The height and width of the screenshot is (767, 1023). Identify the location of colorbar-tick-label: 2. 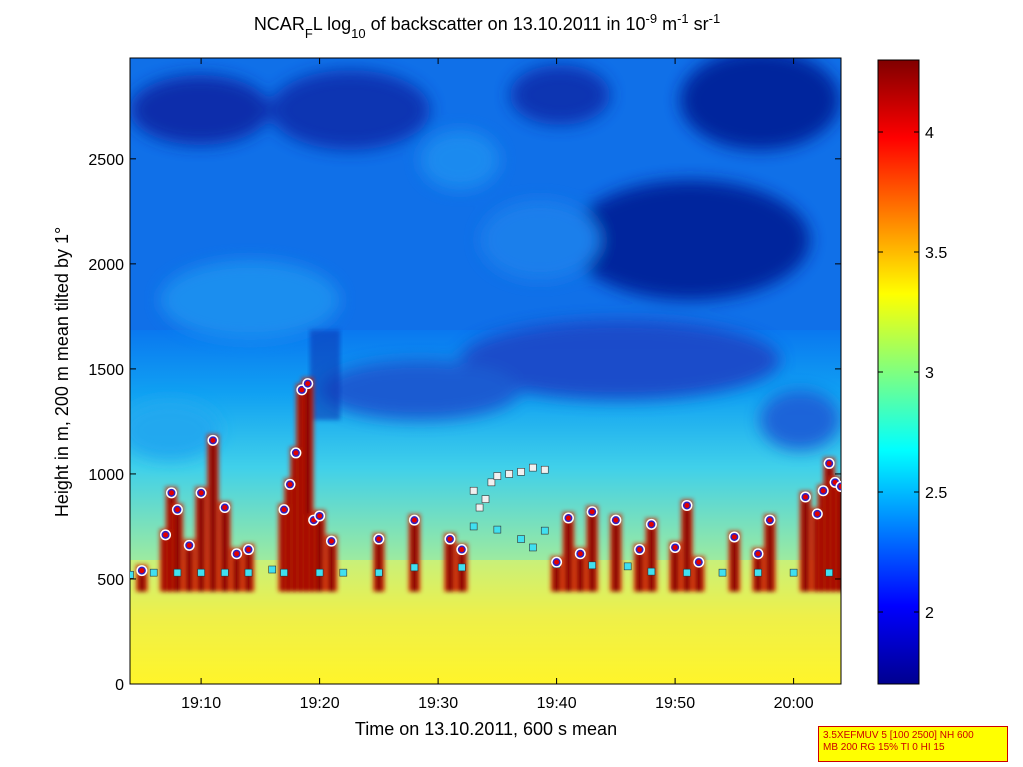
(929, 613).